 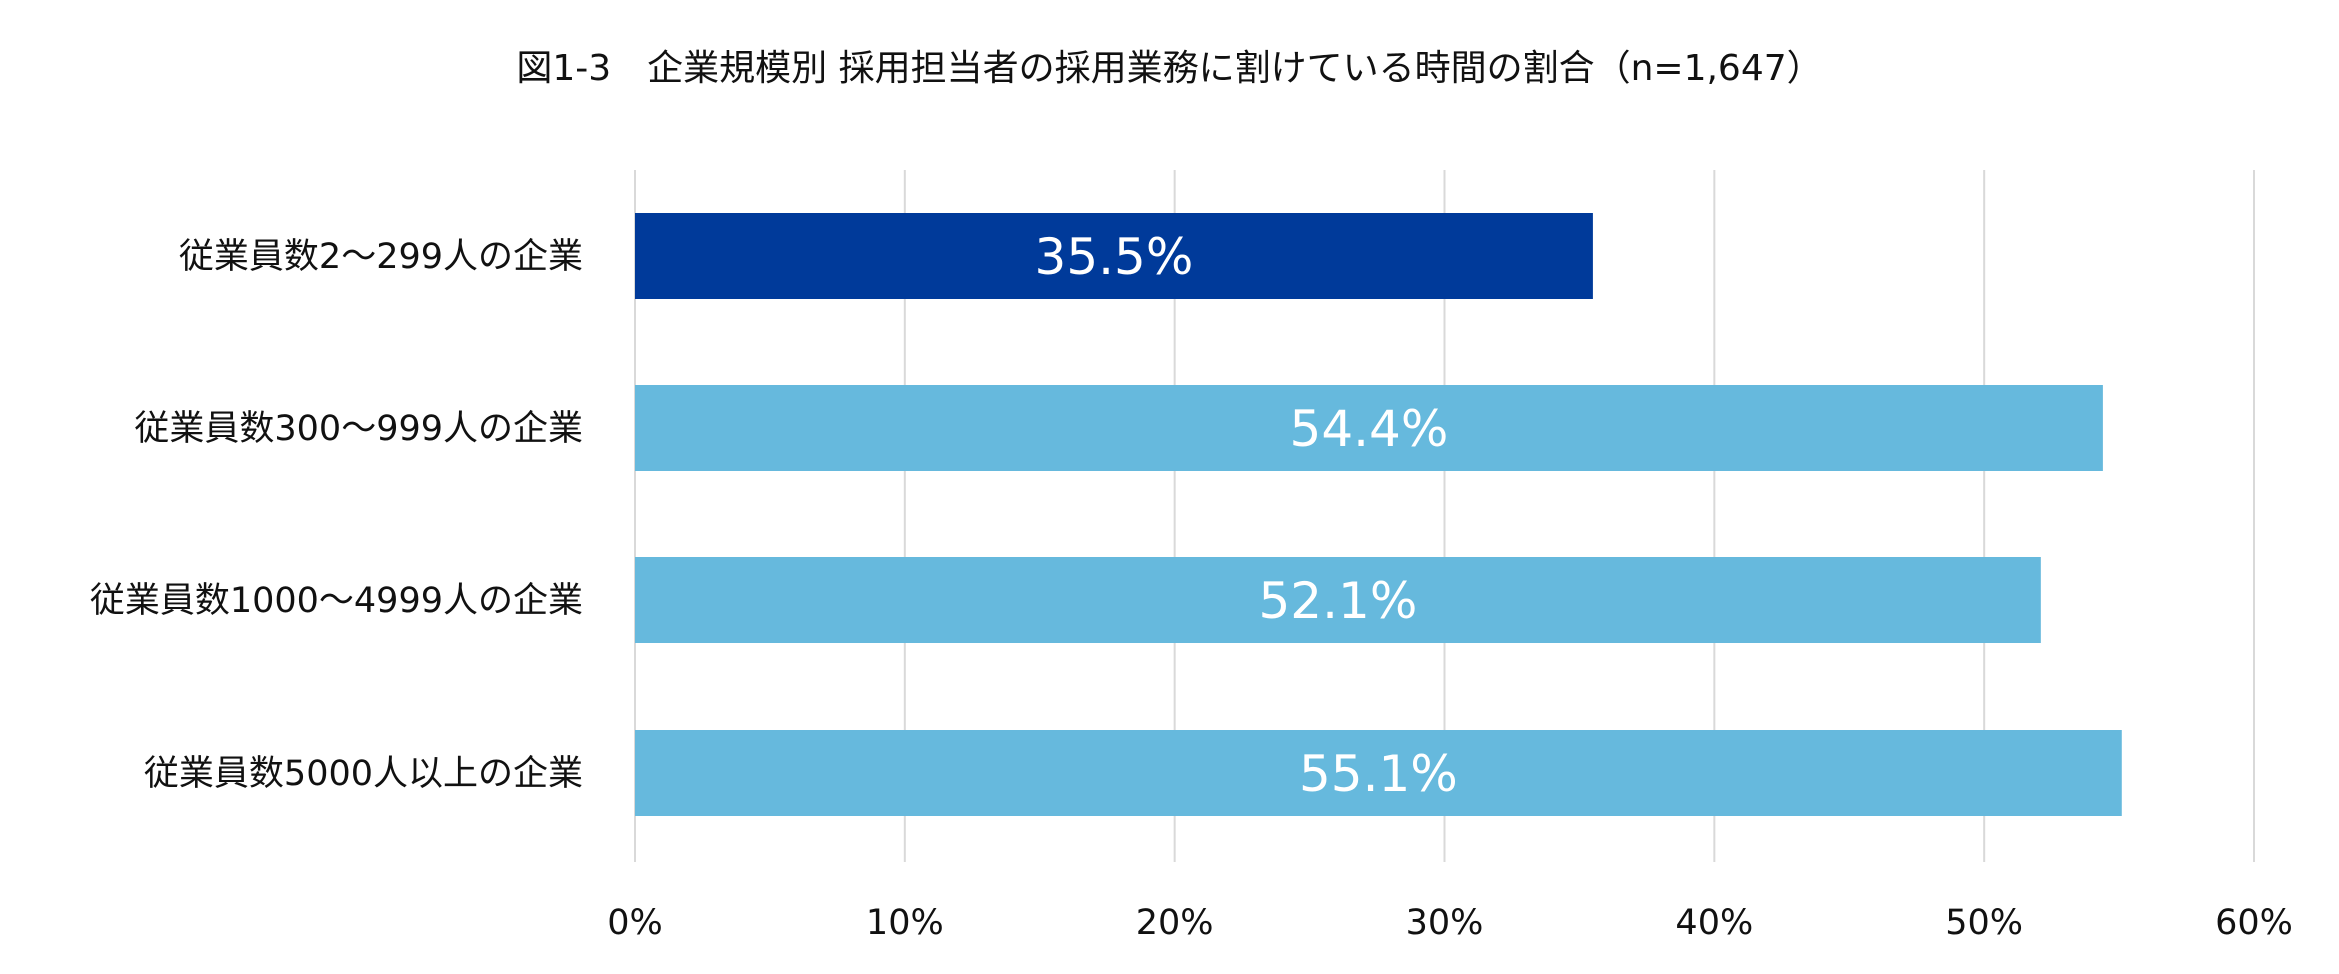 I want to click on data-label: 55.1%, so click(x=1378, y=774).